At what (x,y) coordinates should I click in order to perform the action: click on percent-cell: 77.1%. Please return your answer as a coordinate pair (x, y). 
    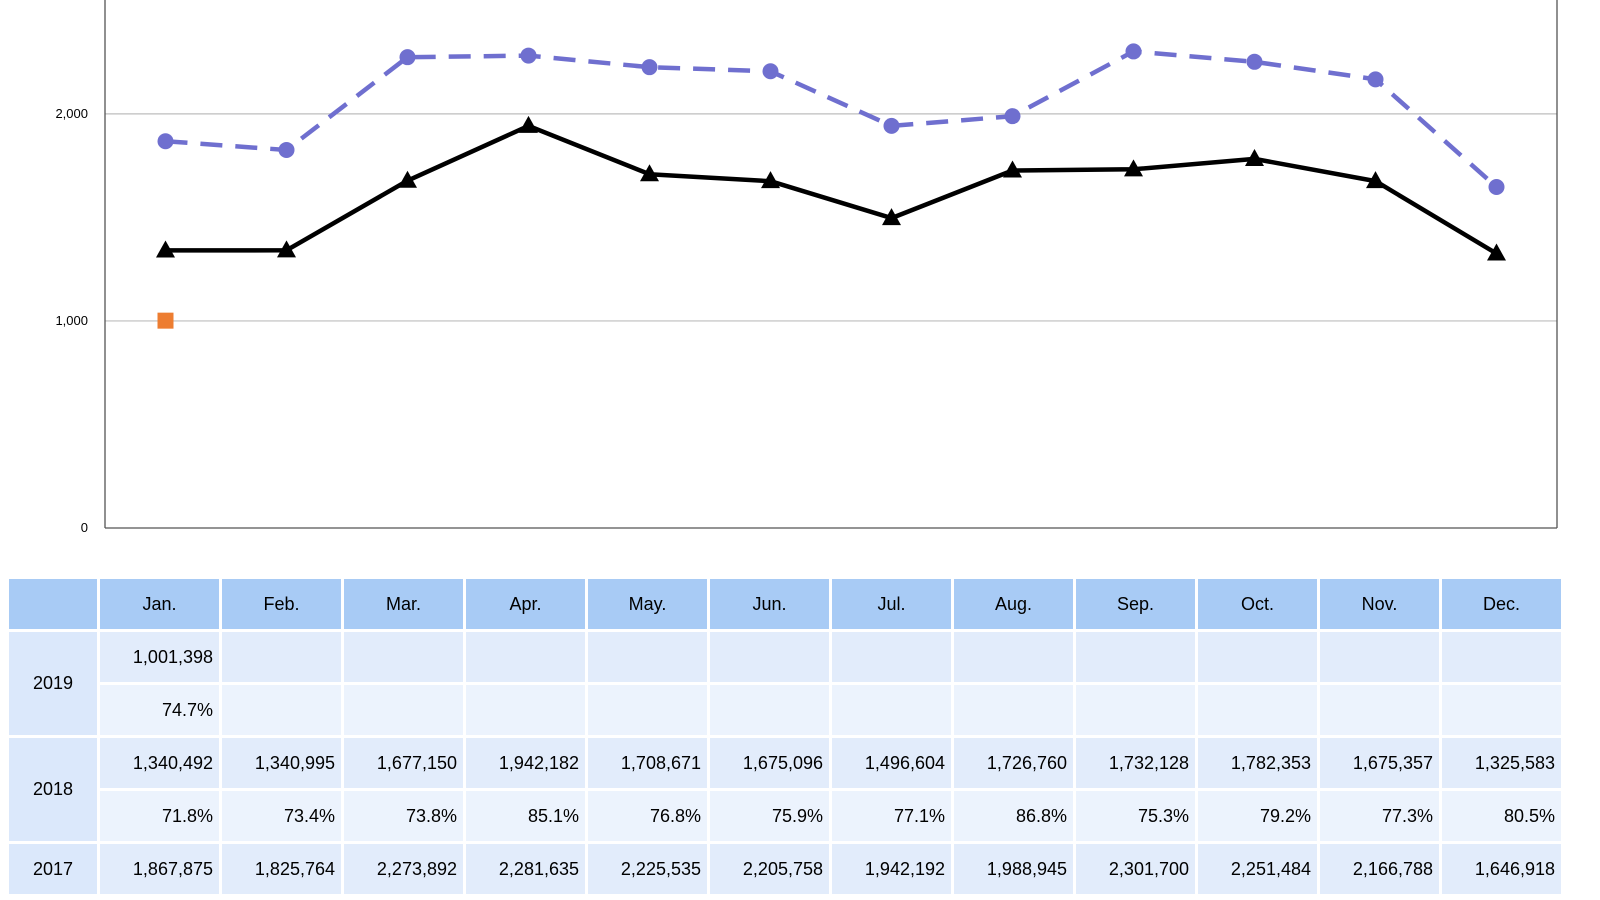
    Looking at the image, I should click on (891, 816).